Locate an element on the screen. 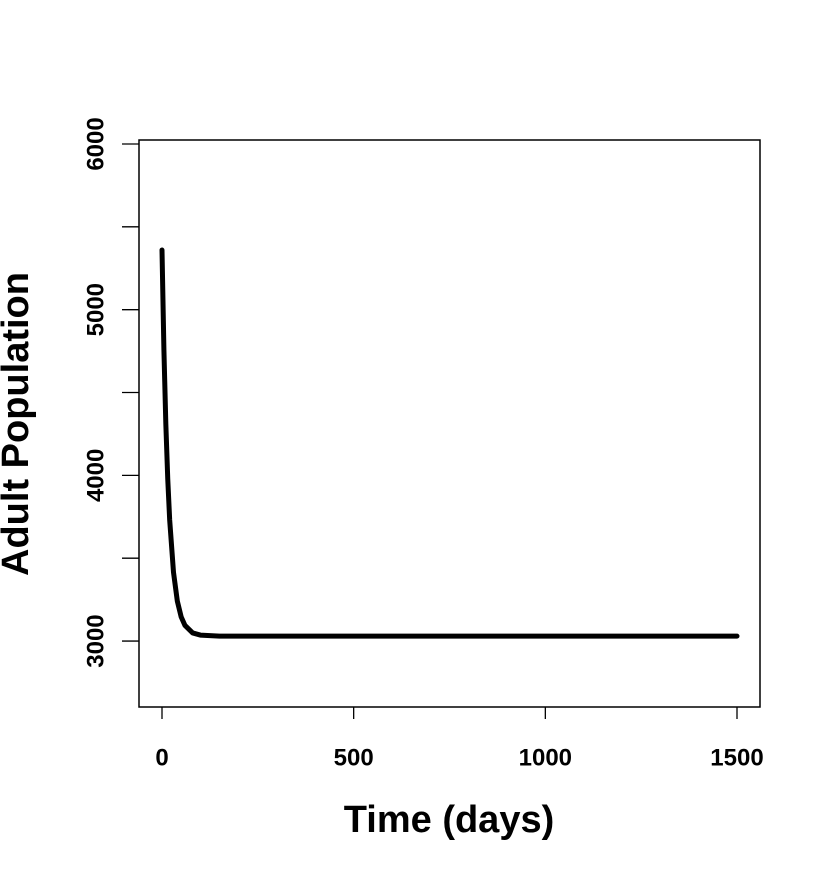 The height and width of the screenshot is (880, 830). x-axis-title: Time (days) is located at coordinates (449, 820).